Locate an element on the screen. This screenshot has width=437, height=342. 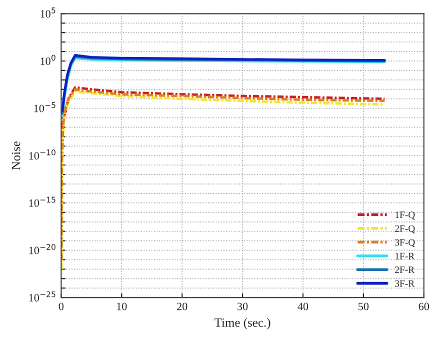
y-tick-label: 10$^{−5}$ is located at coordinates (45, 107).